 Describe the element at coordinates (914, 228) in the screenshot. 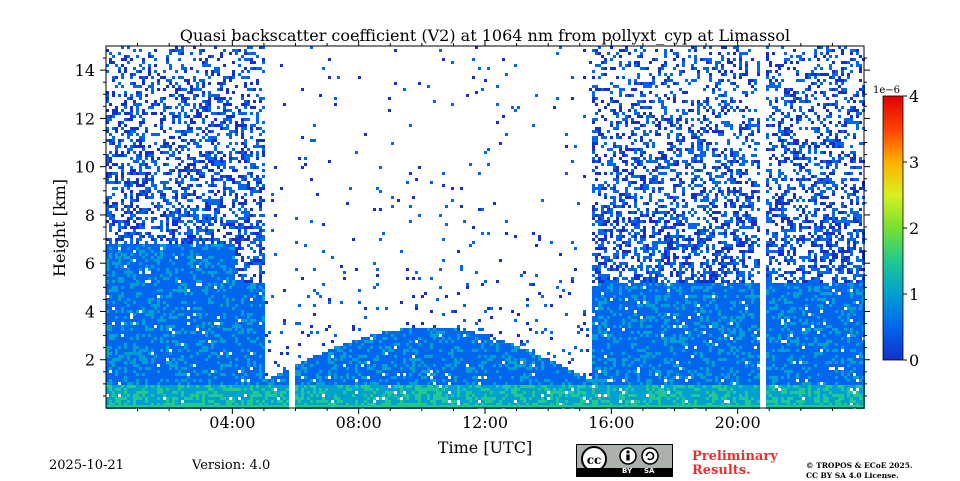

I see `colorbar-tick-label: 2` at that location.